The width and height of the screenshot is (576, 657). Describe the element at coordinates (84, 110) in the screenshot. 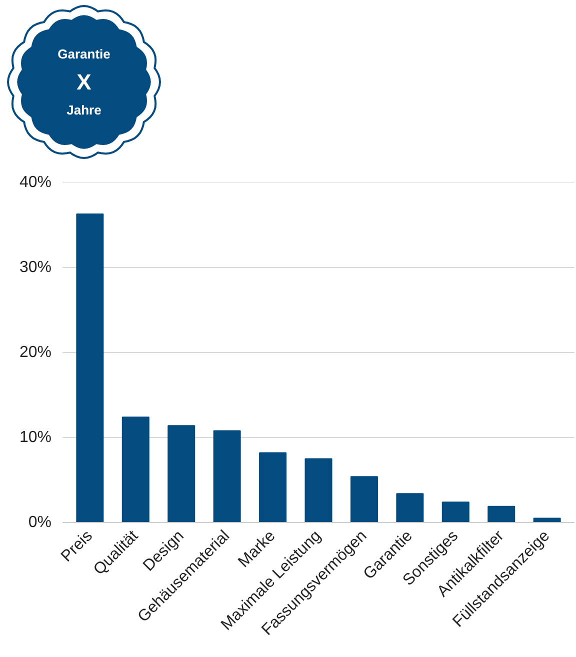

I see `text: Jahre` at that location.